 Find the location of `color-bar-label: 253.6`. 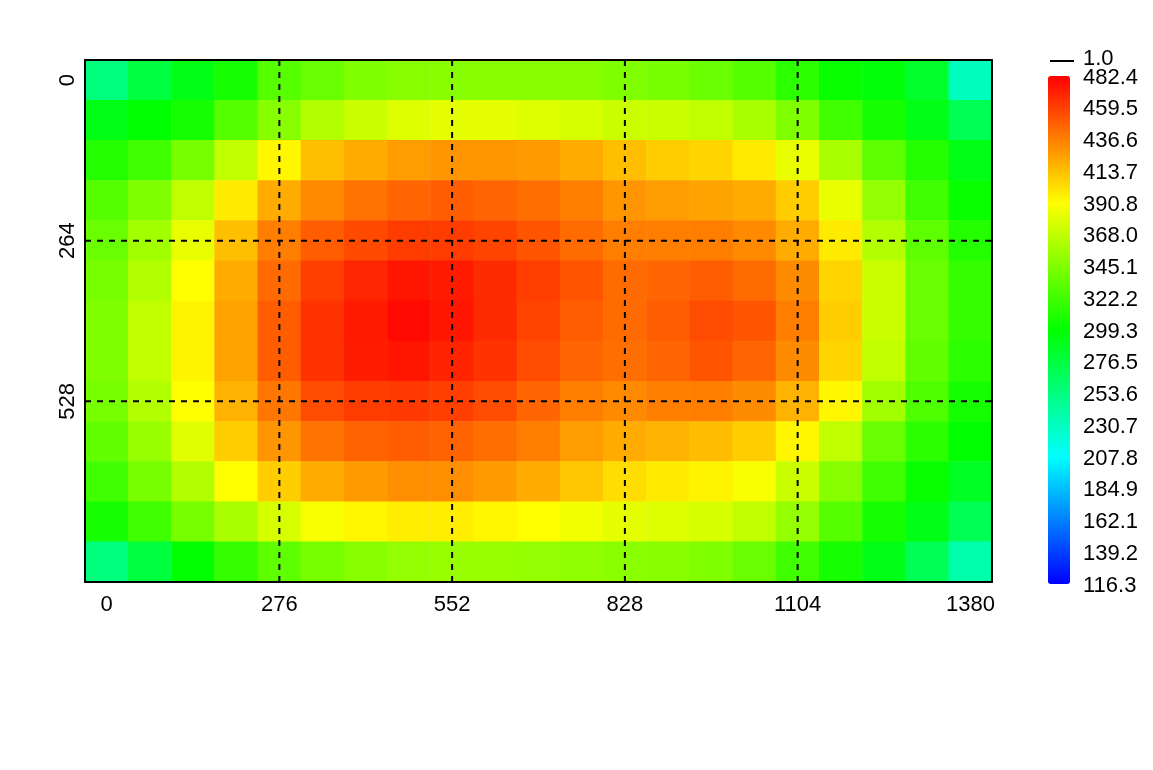

color-bar-label: 253.6 is located at coordinates (1111, 393).